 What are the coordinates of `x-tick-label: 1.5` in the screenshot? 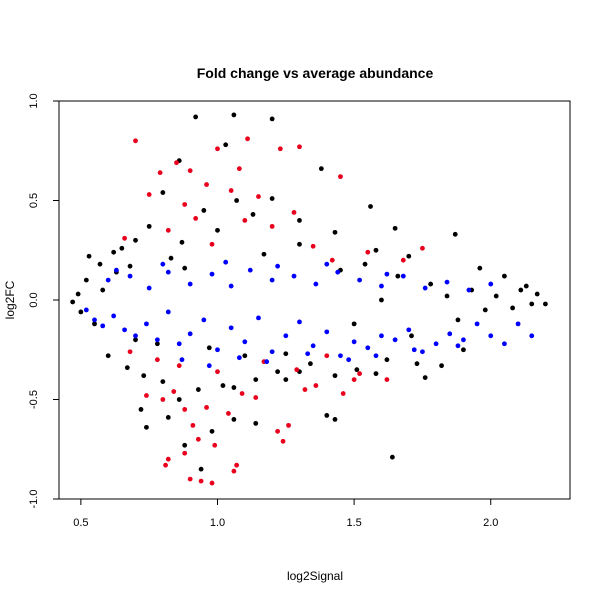 It's located at (353, 523).